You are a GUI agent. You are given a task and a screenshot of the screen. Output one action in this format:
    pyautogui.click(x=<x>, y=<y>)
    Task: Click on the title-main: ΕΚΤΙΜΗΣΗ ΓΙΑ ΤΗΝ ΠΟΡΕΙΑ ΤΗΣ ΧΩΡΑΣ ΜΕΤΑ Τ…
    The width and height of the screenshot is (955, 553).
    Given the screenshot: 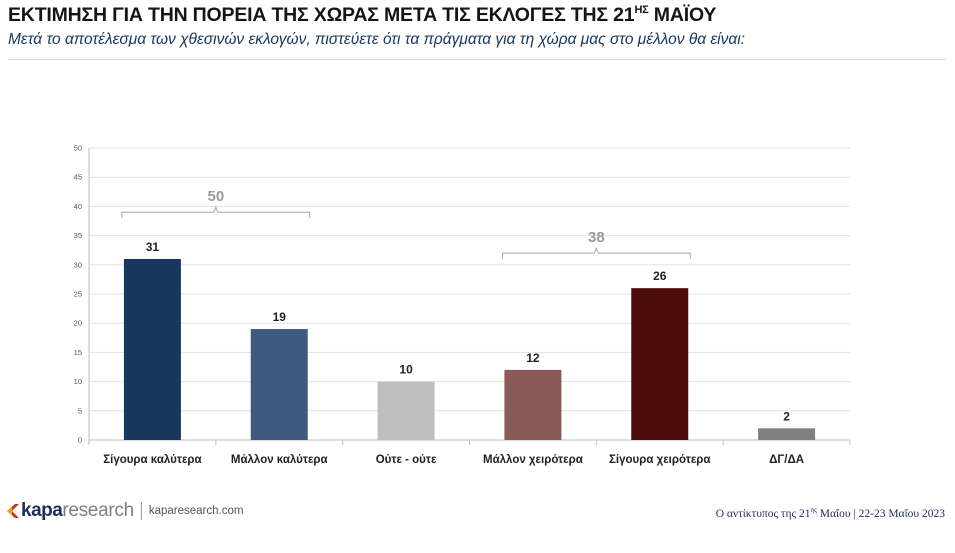 What is the action you would take?
    pyautogui.click(x=321, y=15)
    